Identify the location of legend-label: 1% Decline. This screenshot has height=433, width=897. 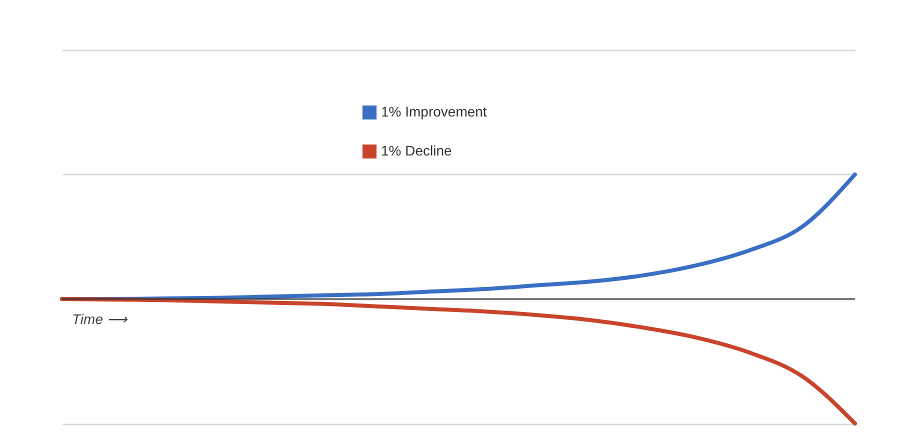
(416, 150).